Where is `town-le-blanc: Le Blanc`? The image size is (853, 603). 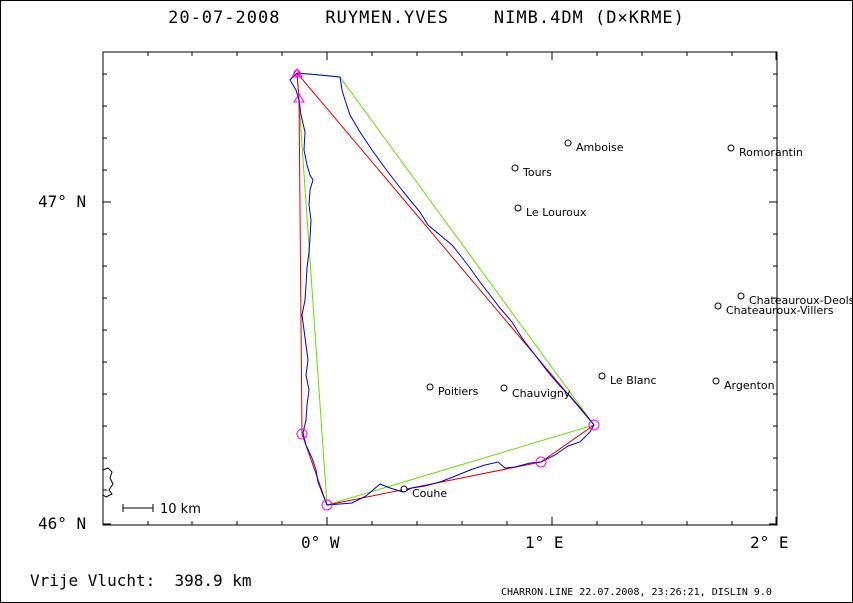
town-le-blanc: Le Blanc is located at coordinates (627, 379).